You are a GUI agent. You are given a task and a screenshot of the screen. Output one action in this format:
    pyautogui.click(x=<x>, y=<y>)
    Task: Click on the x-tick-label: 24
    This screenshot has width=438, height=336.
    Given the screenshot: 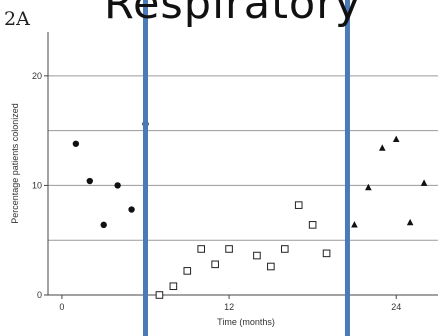 What is the action you would take?
    pyautogui.click(x=396, y=307)
    